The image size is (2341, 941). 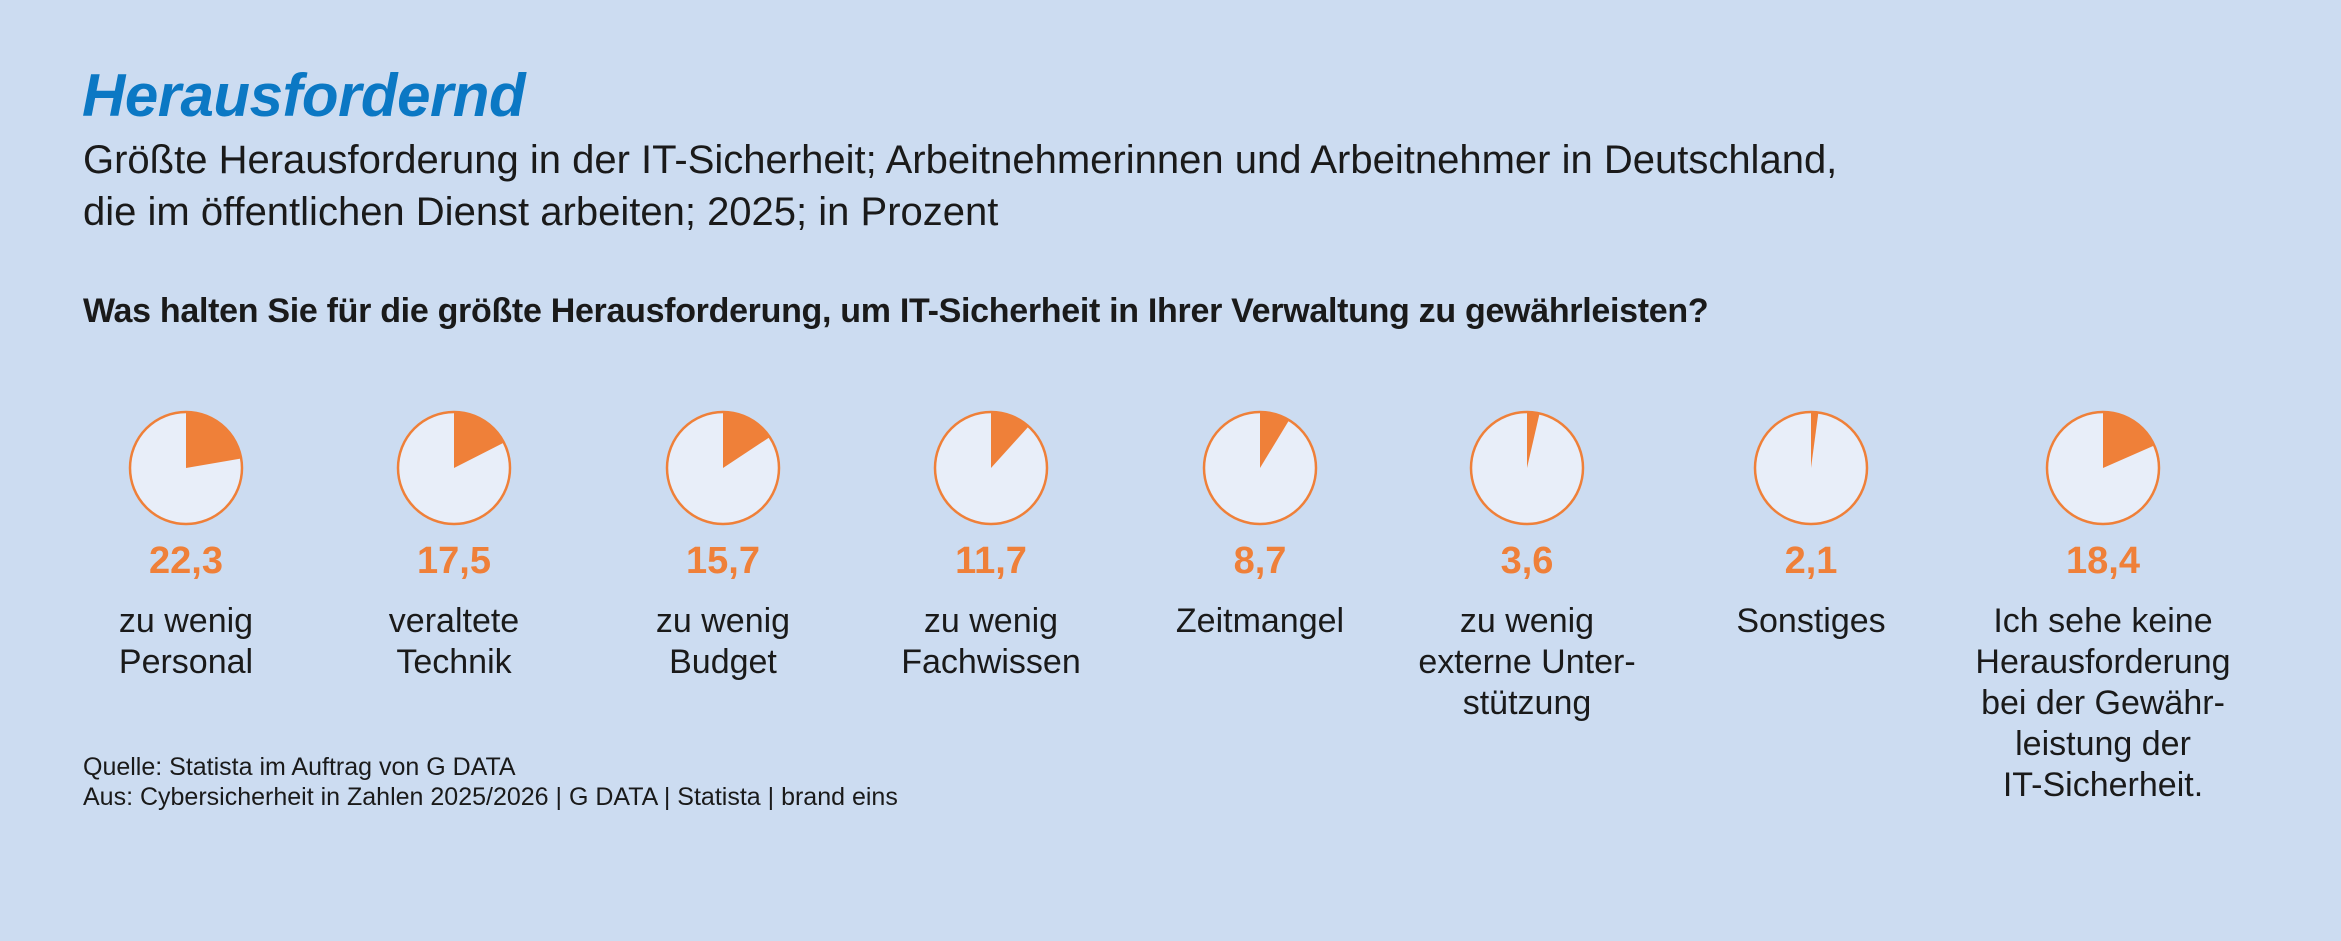 What do you see at coordinates (2103, 744) in the screenshot?
I see `category-label-line: leistung der` at bounding box center [2103, 744].